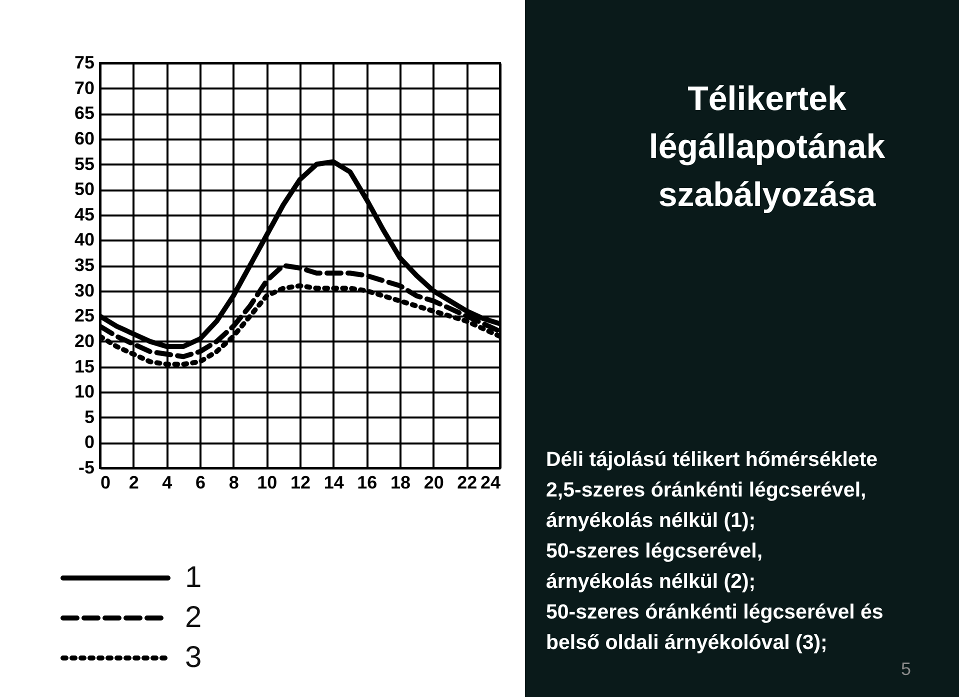 Image resolution: width=959 pixels, height=697 pixels. I want to click on y-tick-label: 75, so click(84, 62).